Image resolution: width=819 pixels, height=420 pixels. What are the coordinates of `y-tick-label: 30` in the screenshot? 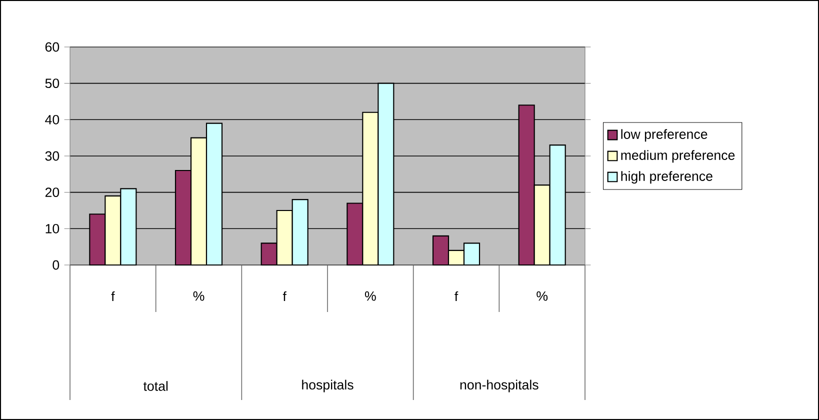 It's located at (52, 156).